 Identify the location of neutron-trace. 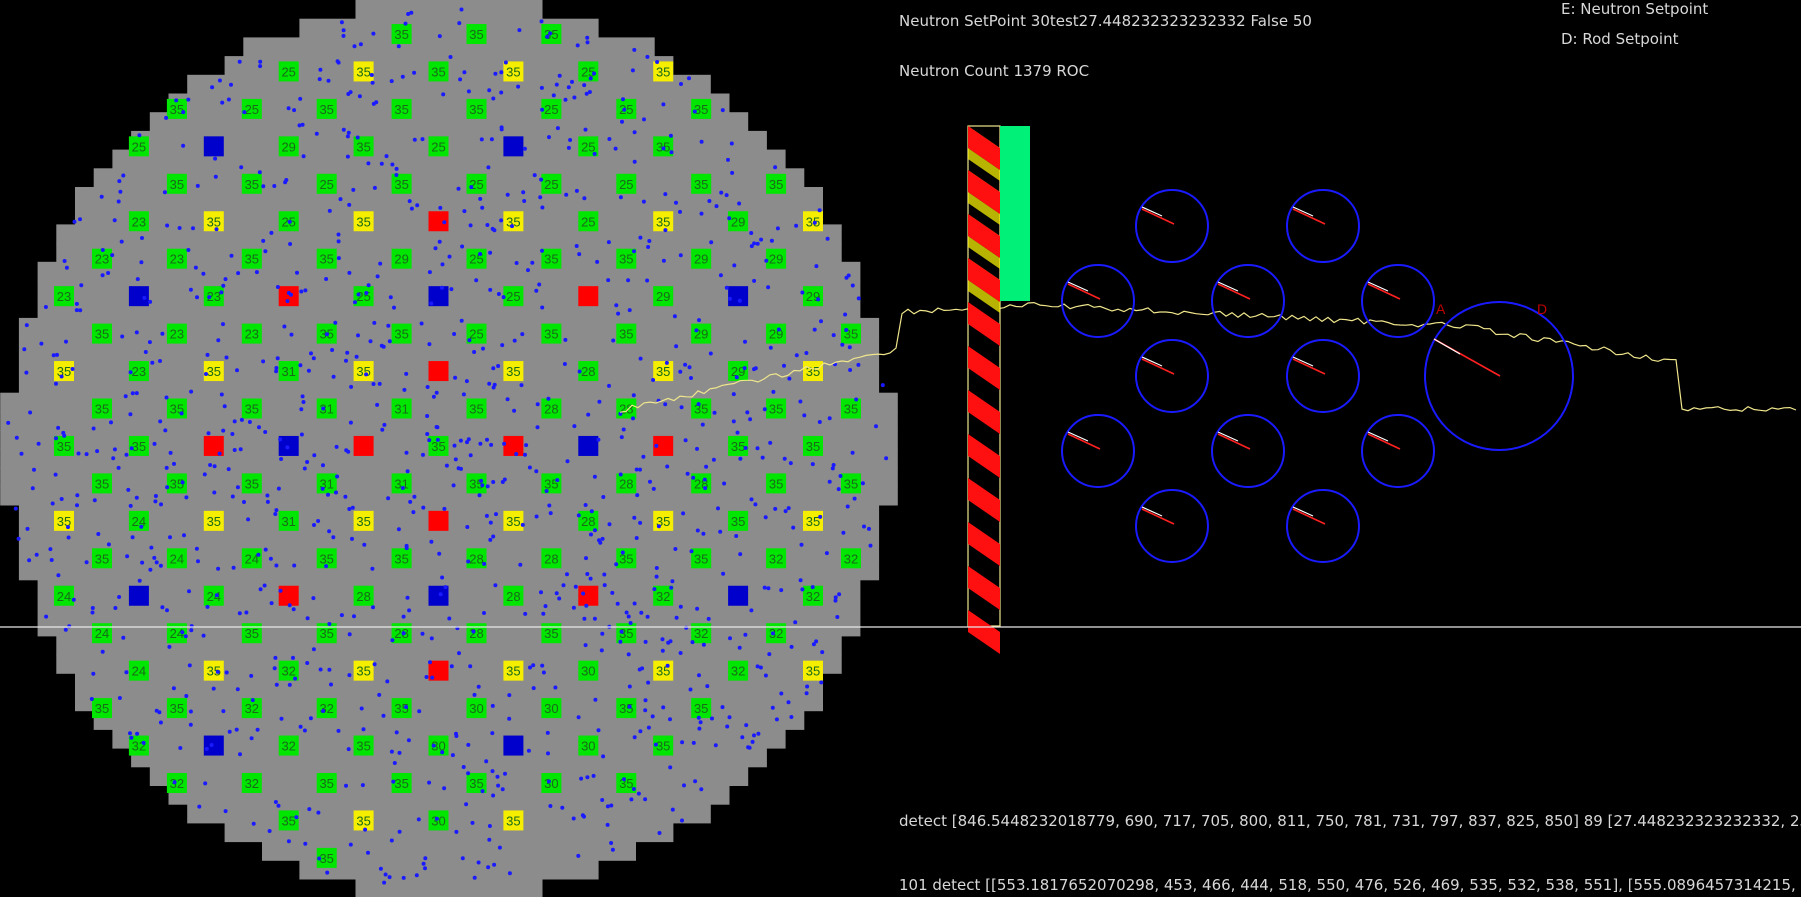
(1208, 357).